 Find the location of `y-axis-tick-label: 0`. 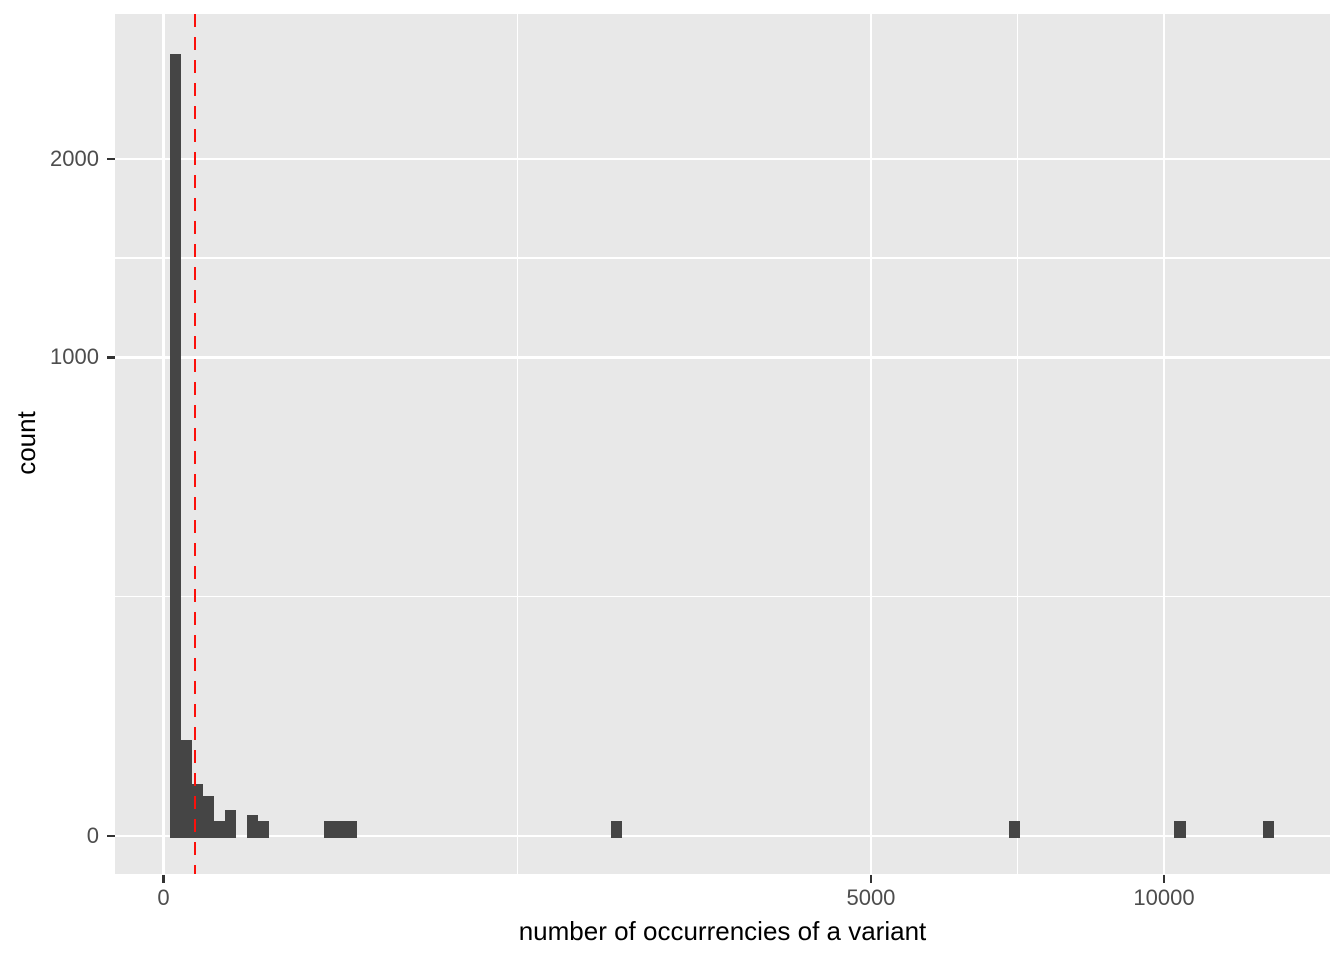

y-axis-tick-label: 0 is located at coordinates (92, 835).